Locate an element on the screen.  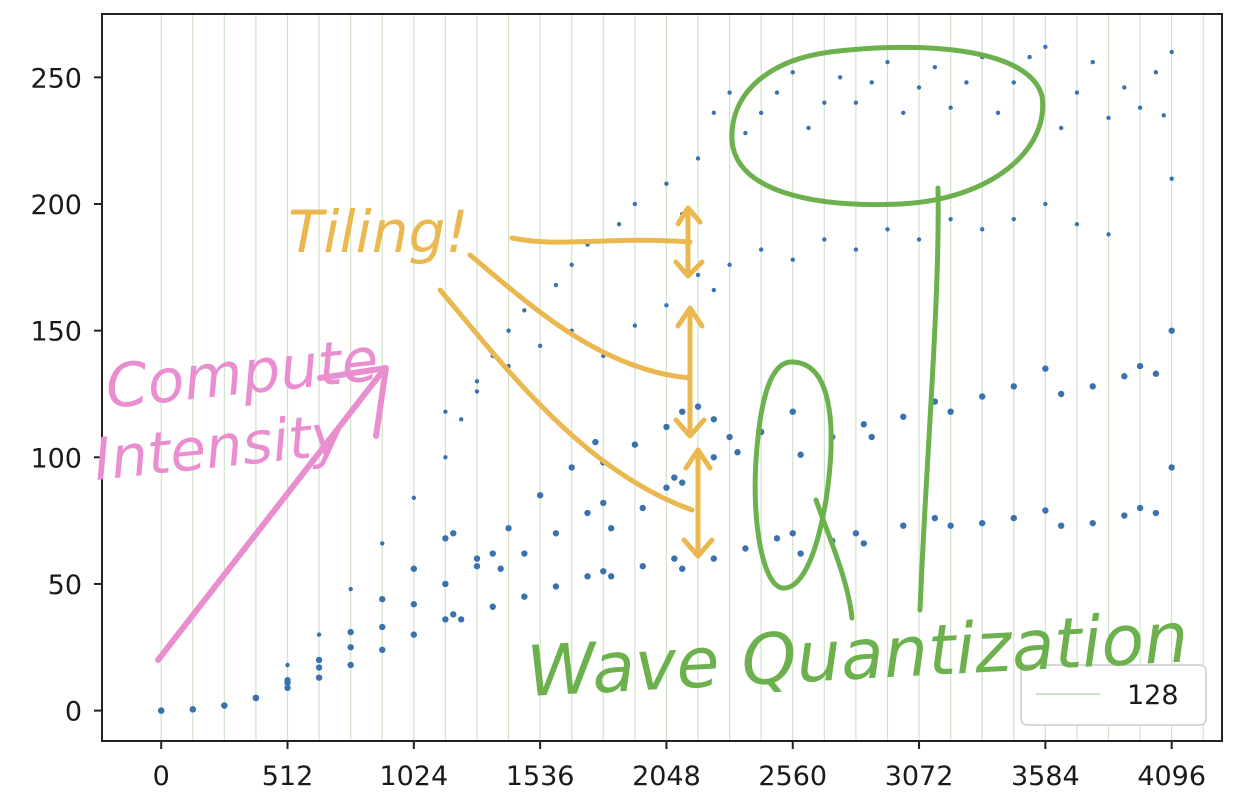
tiling-arrows is located at coordinates (576, 382).